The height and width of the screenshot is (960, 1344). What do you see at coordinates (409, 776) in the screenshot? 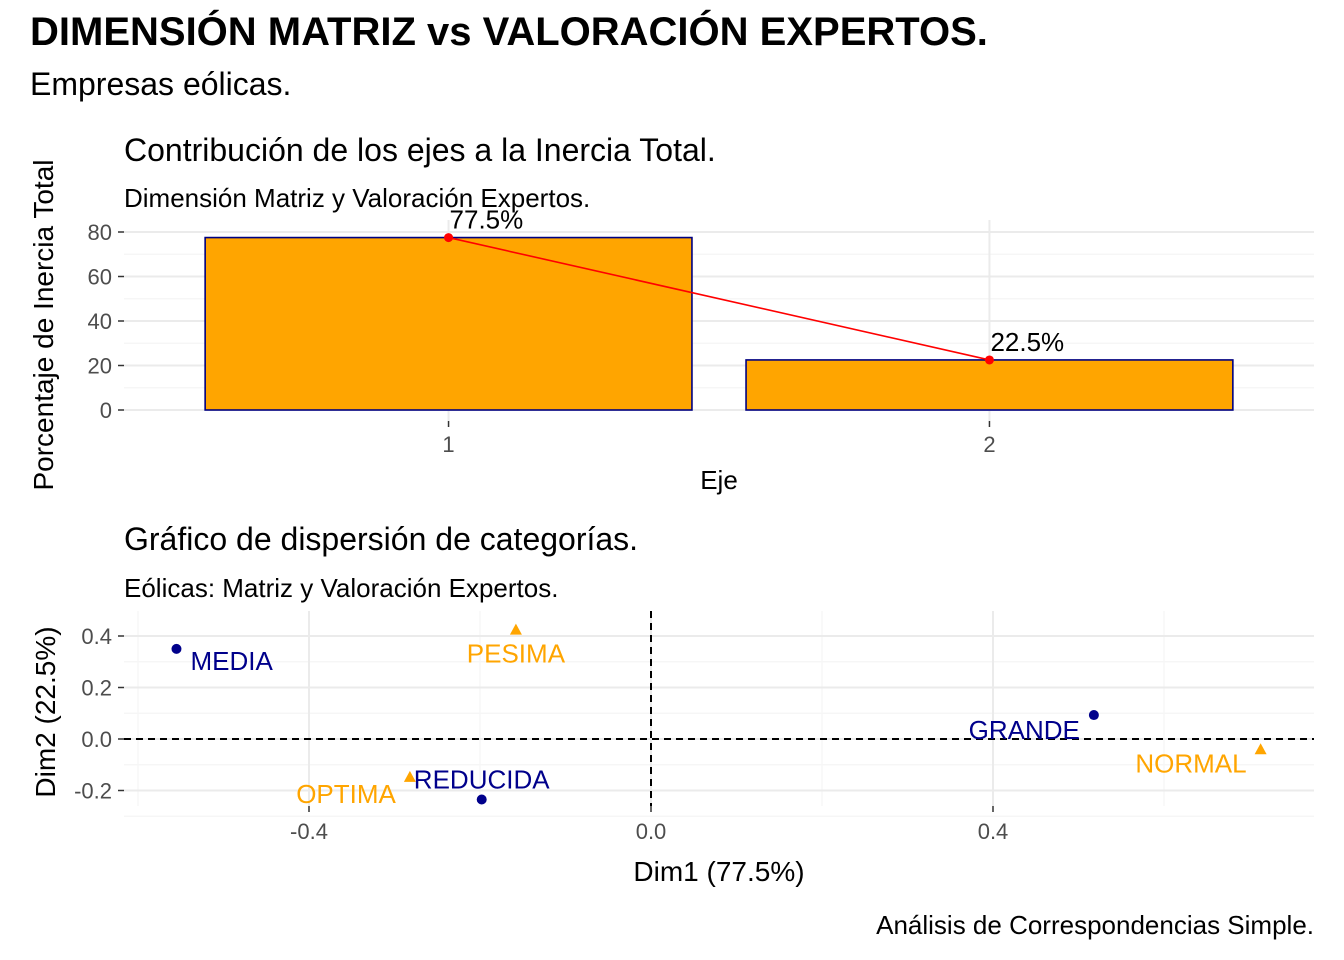
I see `point-optima` at bounding box center [409, 776].